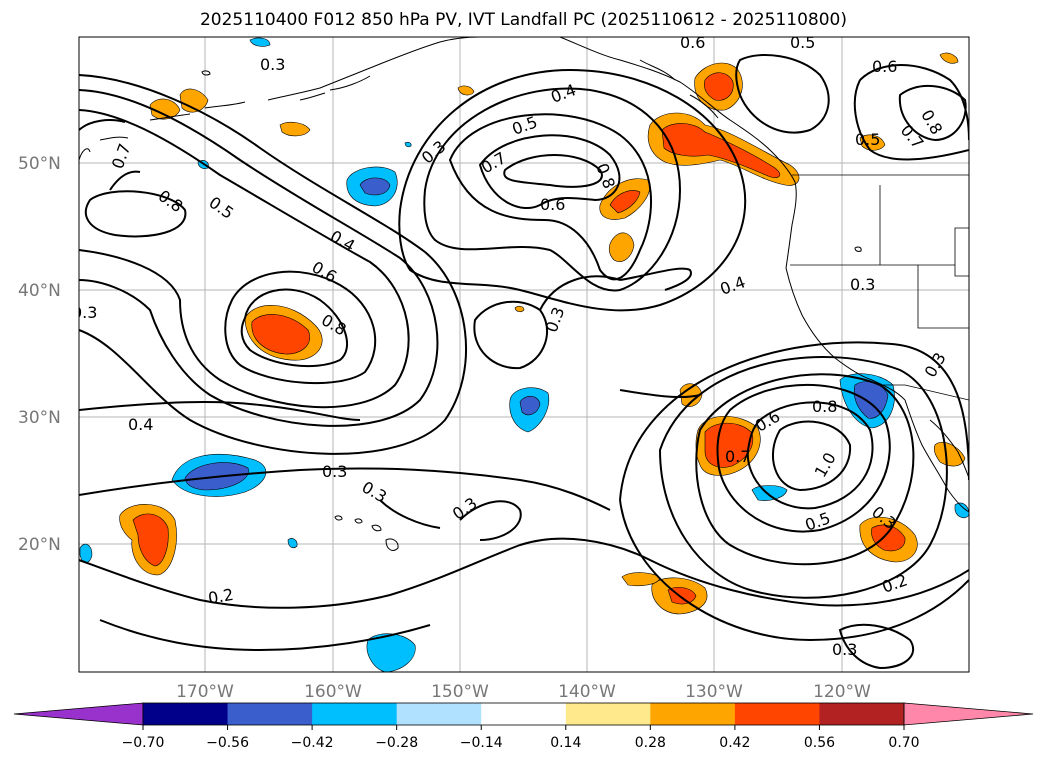  I want to click on lat-label-20n: 20°N, so click(39, 545).